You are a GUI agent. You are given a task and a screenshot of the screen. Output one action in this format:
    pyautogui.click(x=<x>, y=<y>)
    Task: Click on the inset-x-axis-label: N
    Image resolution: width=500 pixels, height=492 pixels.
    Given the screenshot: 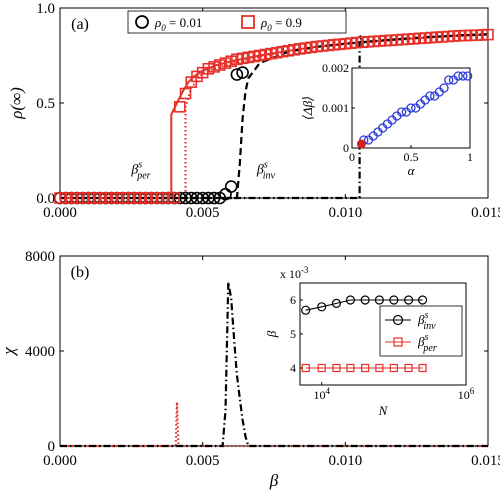 What is the action you would take?
    pyautogui.click(x=383, y=410)
    